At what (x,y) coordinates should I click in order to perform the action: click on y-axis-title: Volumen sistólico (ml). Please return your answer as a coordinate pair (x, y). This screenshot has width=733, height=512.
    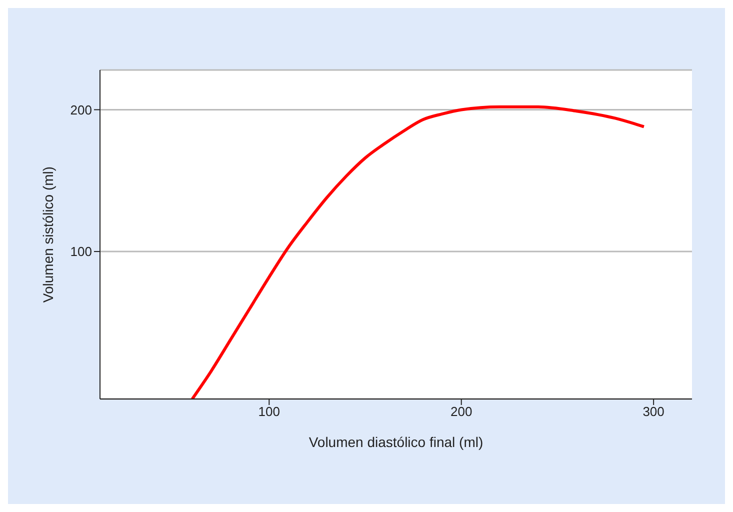
    Looking at the image, I should click on (48, 234).